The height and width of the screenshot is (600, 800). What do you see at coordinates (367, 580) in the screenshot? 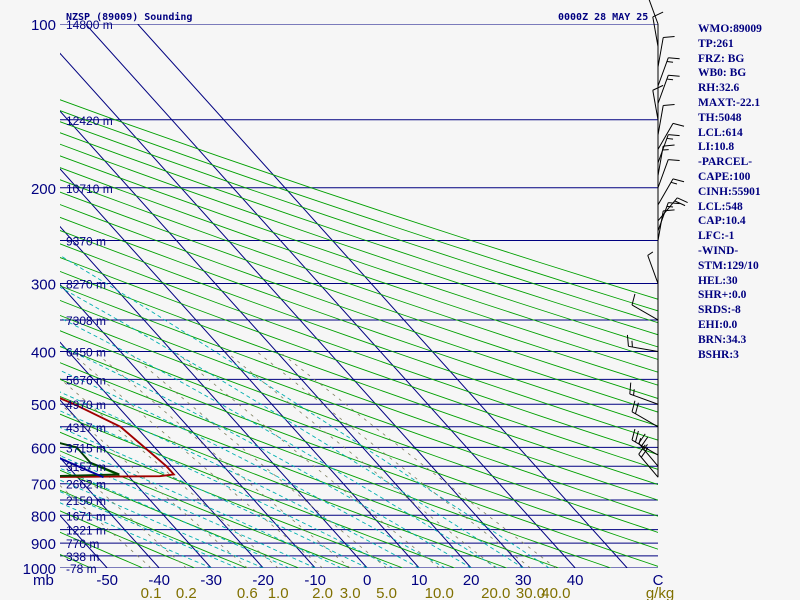
I see `temperature-tick-label: 0` at bounding box center [367, 580].